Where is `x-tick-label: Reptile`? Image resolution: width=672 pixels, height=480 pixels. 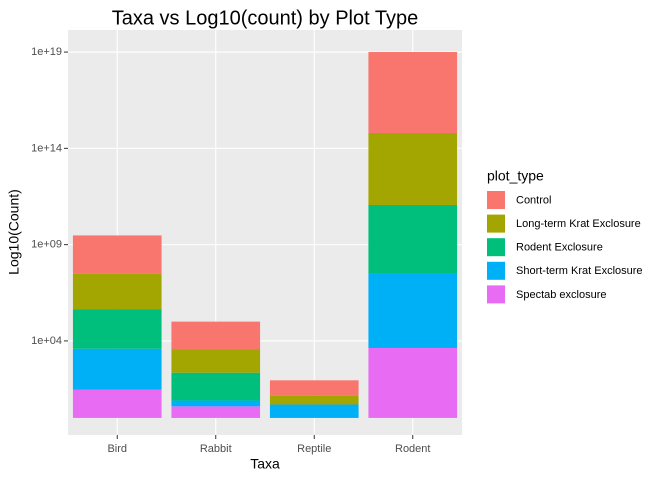
x-tick-label: Reptile is located at coordinates (314, 449).